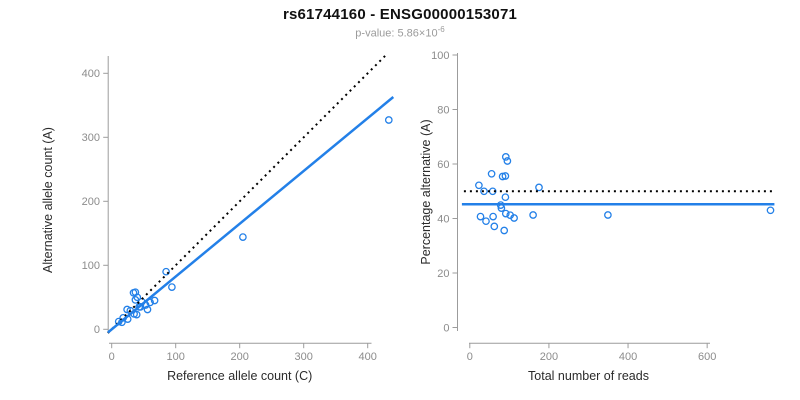  I want to click on figure-subtitle: p-value: 5.86×10-6, so click(400, 32).